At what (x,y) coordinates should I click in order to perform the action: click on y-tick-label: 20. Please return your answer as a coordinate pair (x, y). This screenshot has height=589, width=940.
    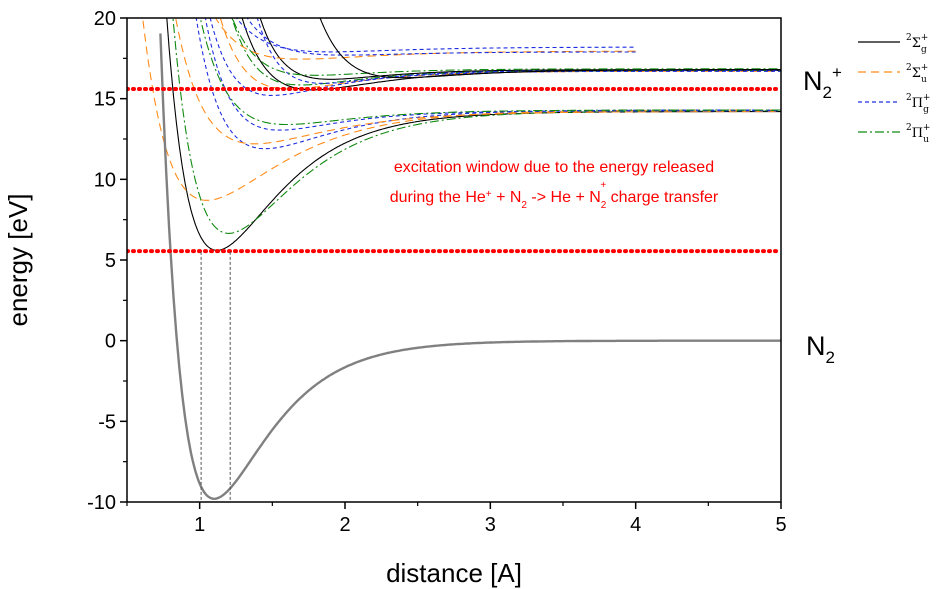
    Looking at the image, I should click on (105, 19).